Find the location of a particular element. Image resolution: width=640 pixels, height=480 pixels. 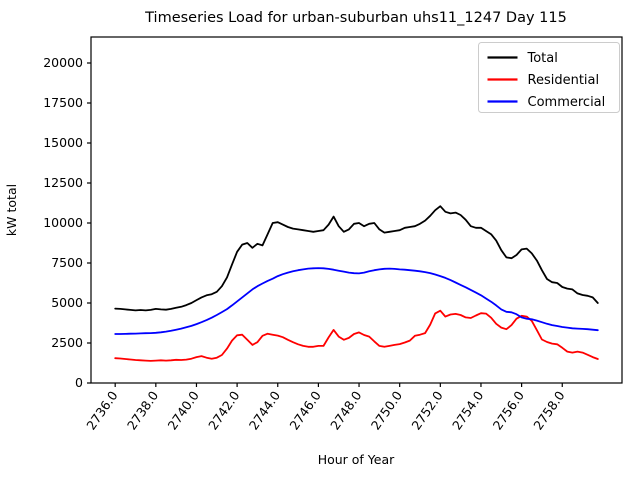

legend: Total Residential Commercial is located at coordinates (549, 77).